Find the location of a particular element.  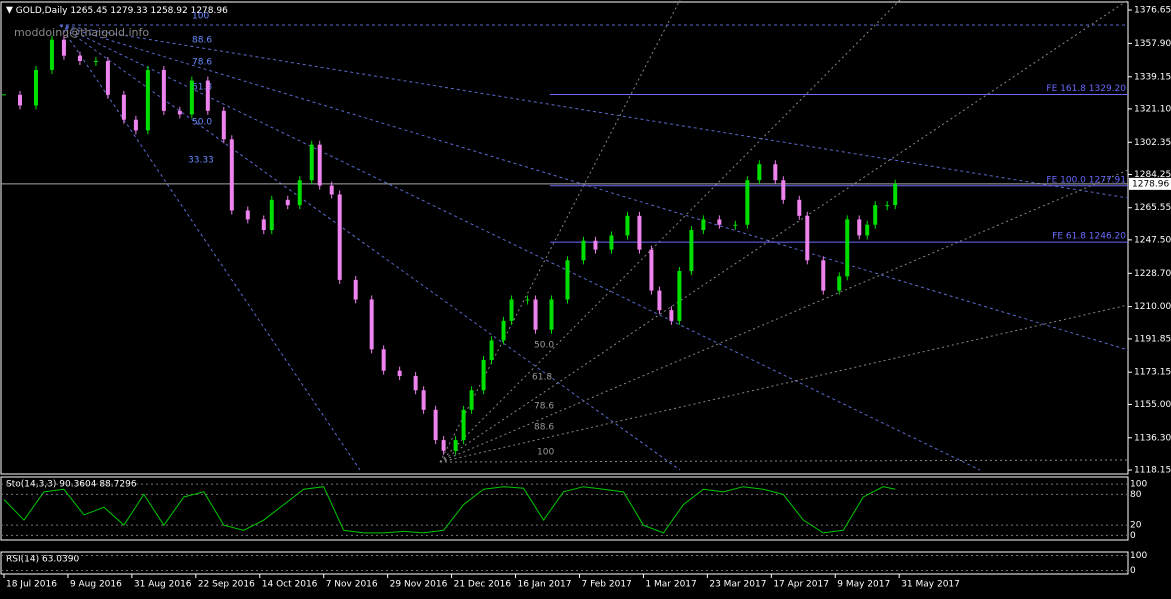

y-tick-label: 1210.00 is located at coordinates (1152, 307).